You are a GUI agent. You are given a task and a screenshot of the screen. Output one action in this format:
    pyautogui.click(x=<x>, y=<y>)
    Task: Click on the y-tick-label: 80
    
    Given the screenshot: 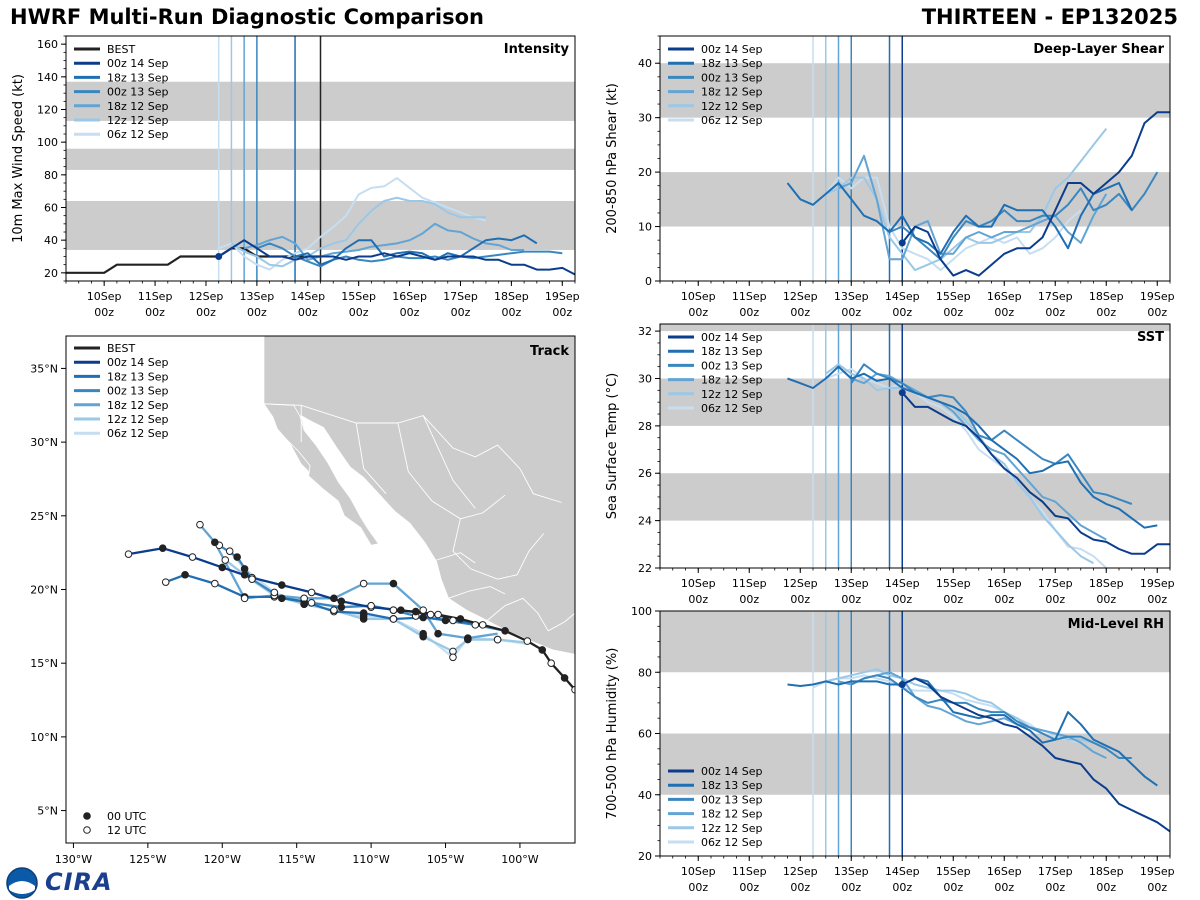 What is the action you would take?
    pyautogui.click(x=645, y=672)
    